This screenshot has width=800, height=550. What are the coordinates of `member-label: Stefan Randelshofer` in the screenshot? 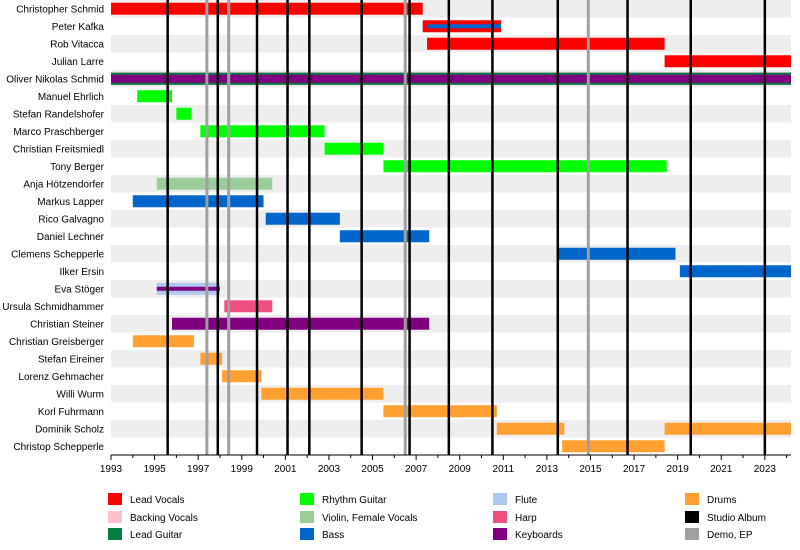 It's located at (59, 114).